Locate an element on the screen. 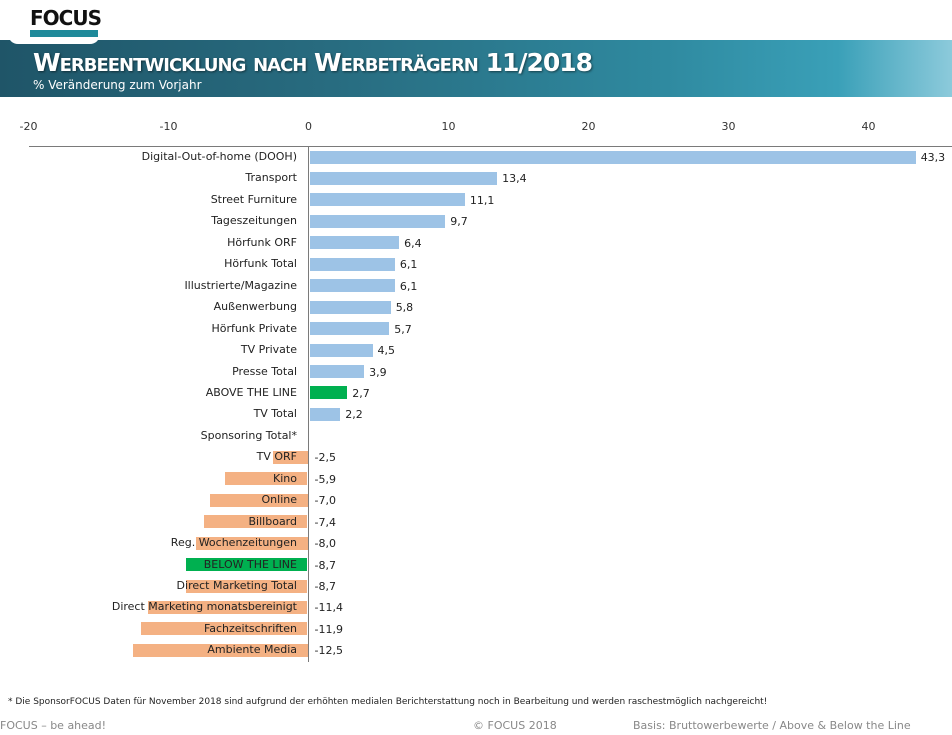  value-label: 5,7 is located at coordinates (403, 329).